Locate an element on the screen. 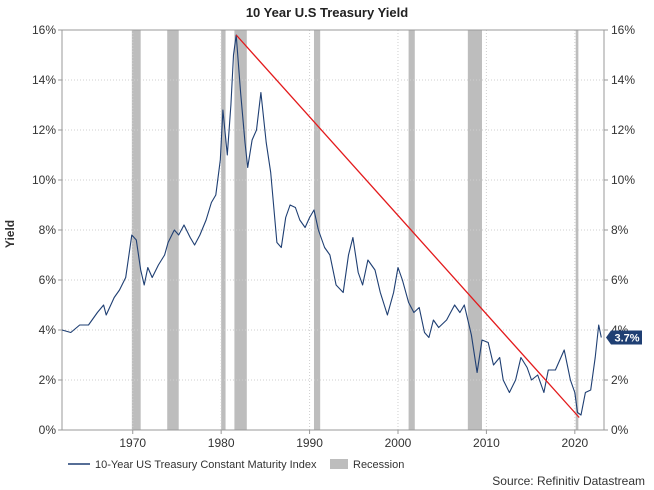 The width and height of the screenshot is (654, 490). x-axis: 1970 1980 1990 2000 2010 2020 is located at coordinates (353, 440).